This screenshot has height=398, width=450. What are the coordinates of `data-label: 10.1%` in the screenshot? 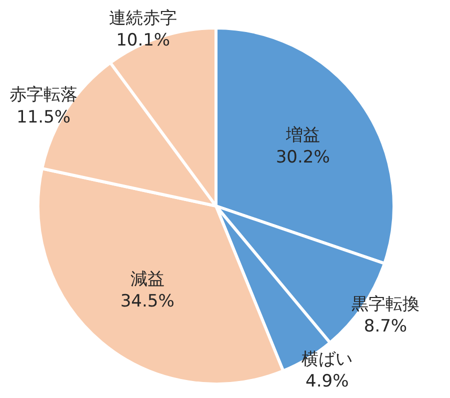 It's located at (143, 40).